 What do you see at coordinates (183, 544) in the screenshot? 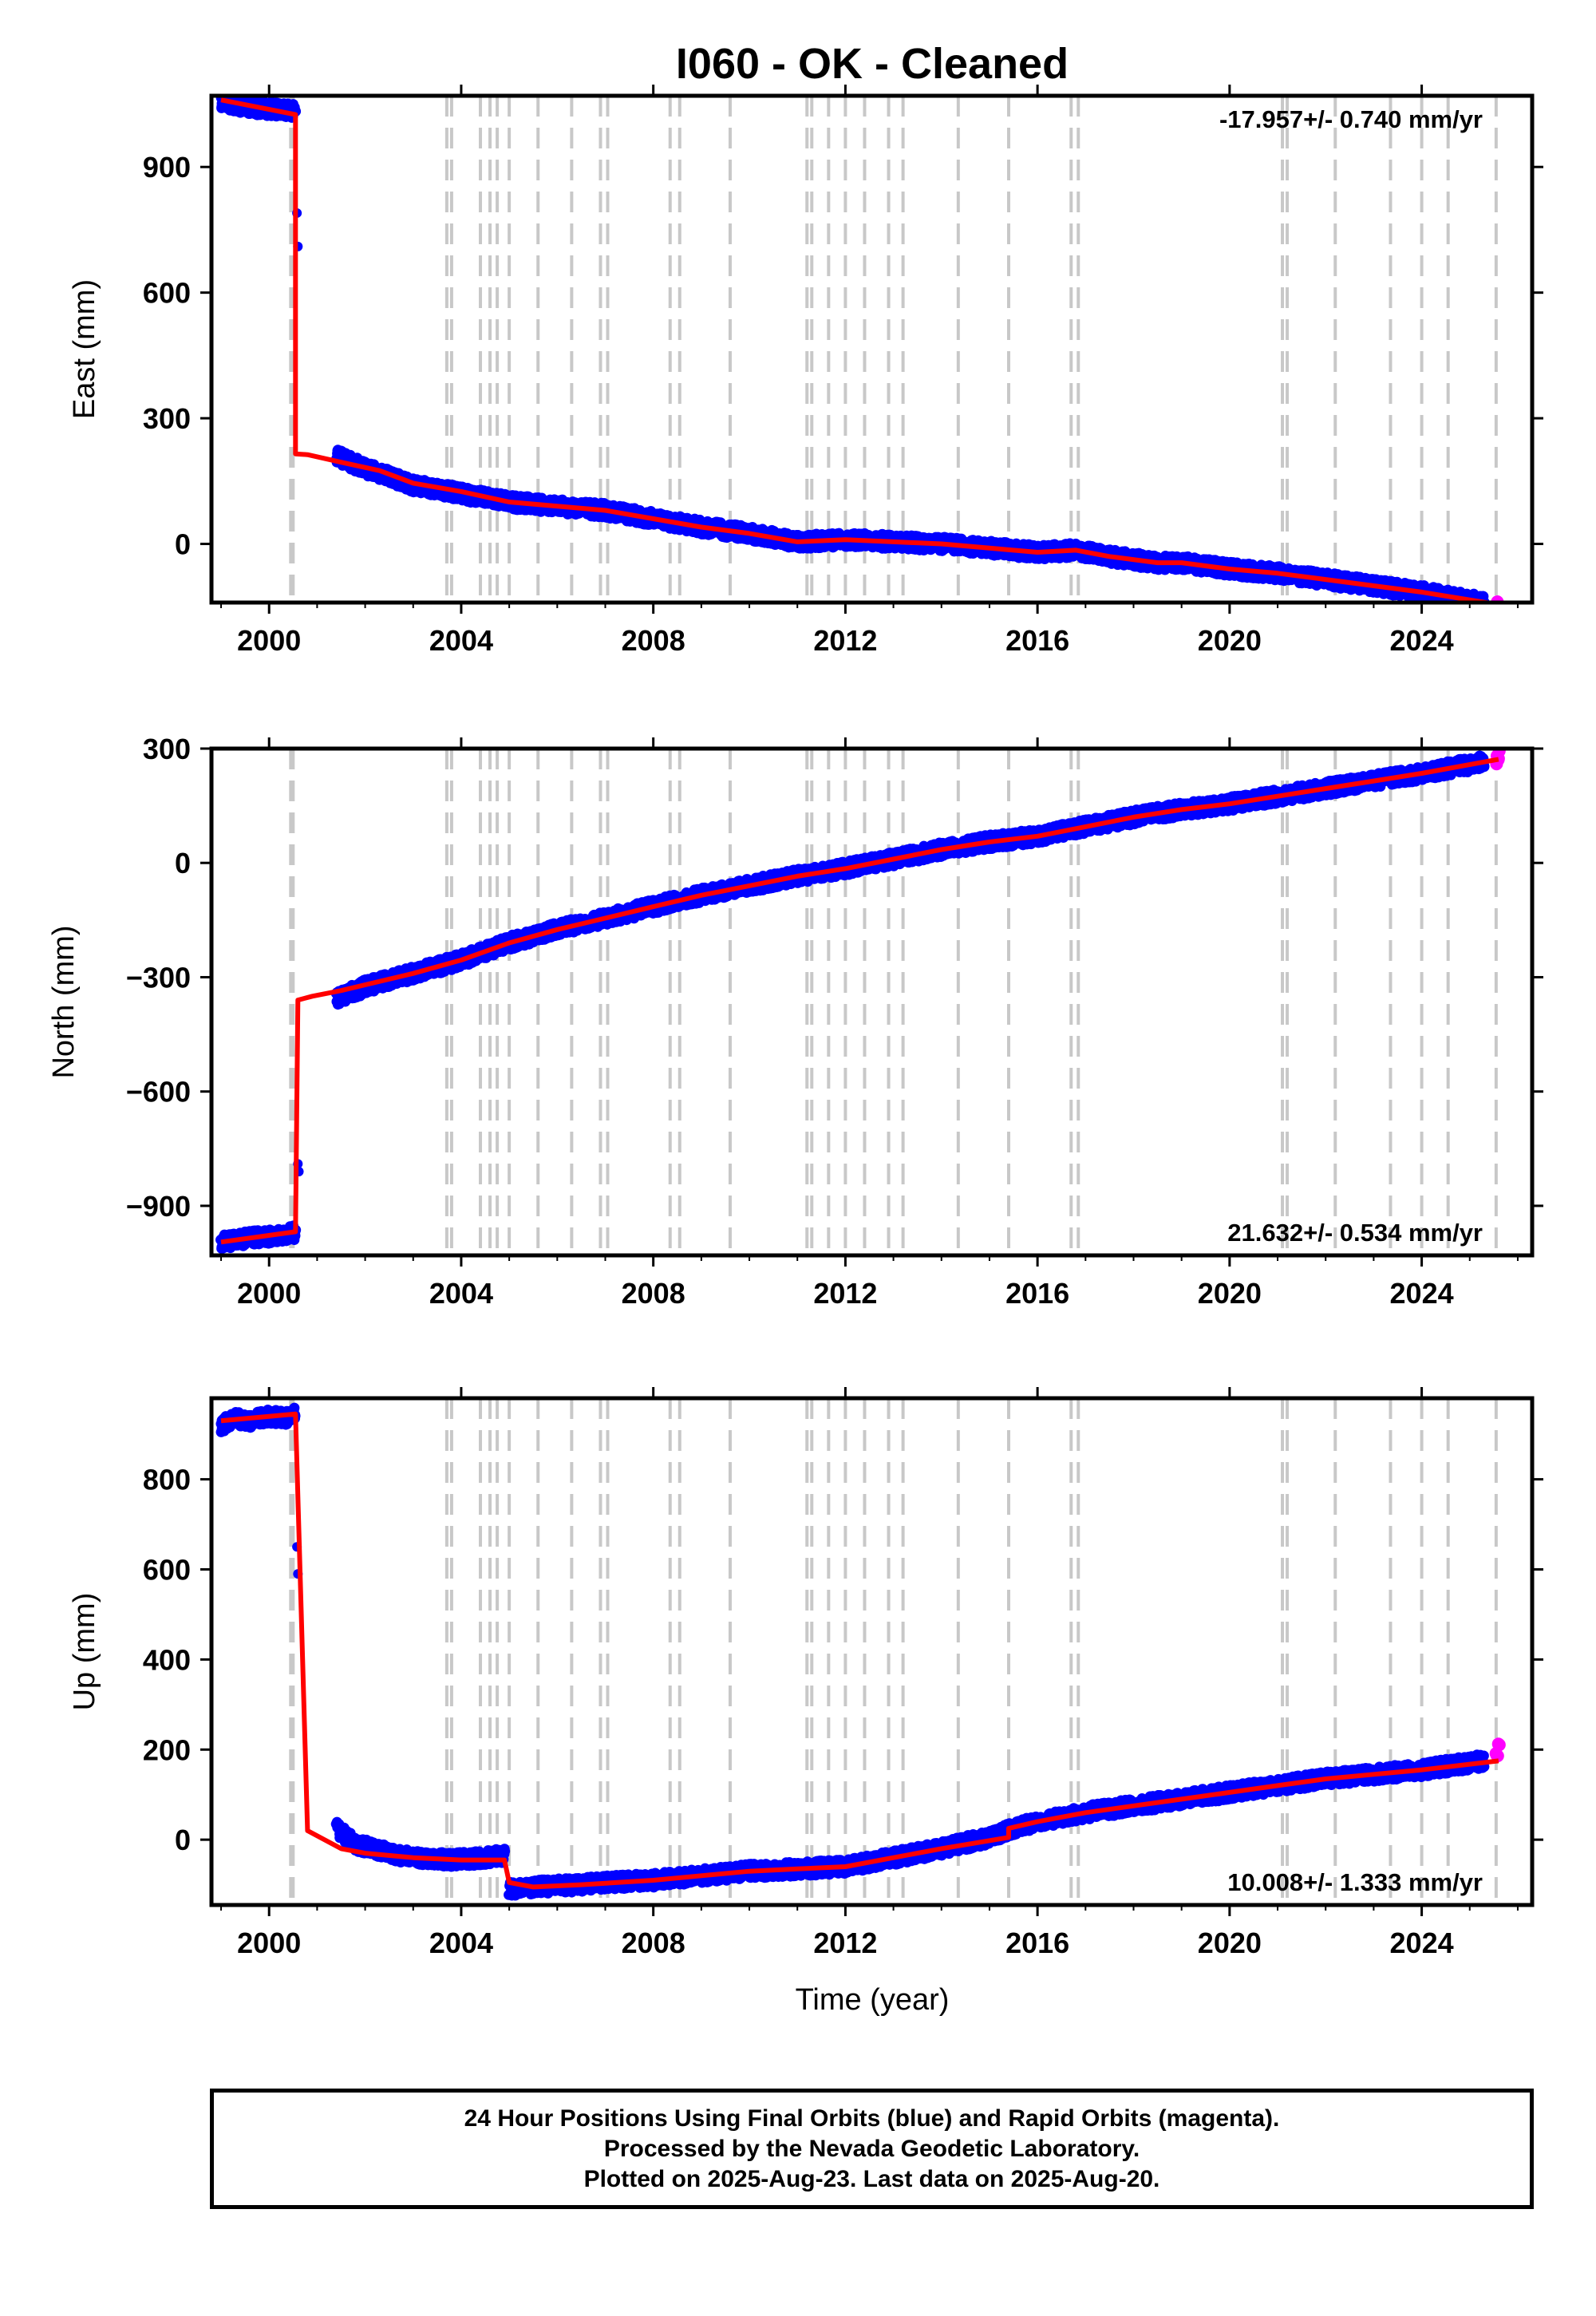
I see `y-tick-label: 0` at bounding box center [183, 544].